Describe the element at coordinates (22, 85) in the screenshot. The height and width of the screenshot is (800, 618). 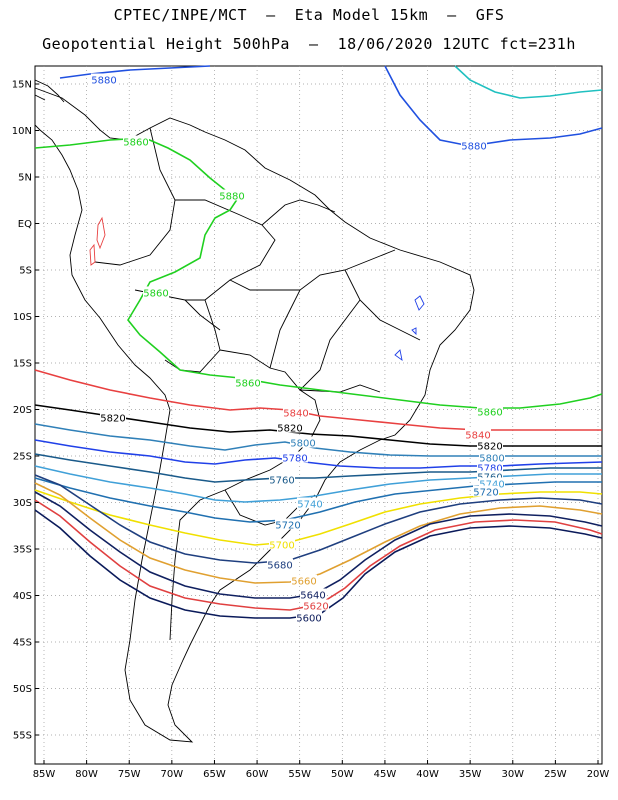
I see `lat-tick-label: 15N` at that location.